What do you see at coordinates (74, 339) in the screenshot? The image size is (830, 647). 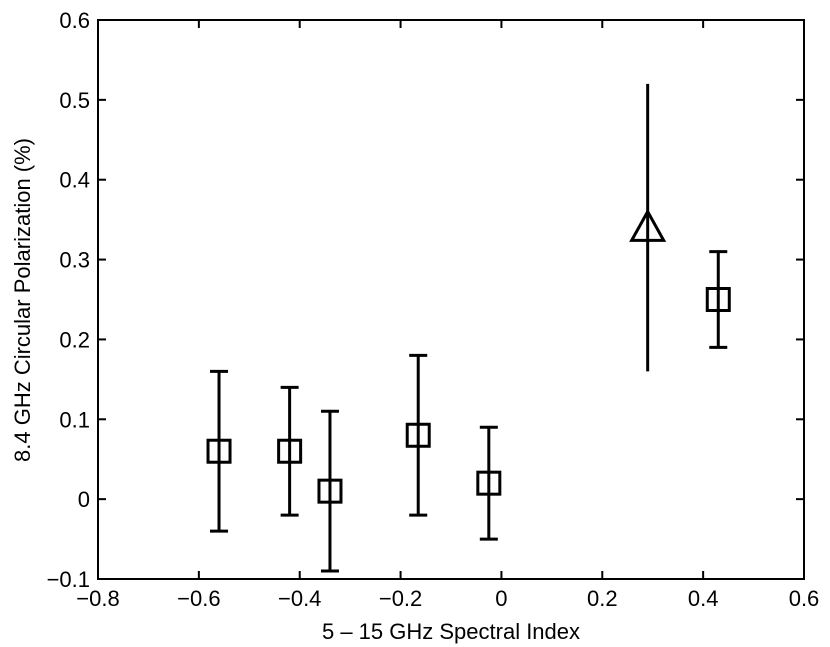 I see `y-tick-label: 0.2` at bounding box center [74, 339].